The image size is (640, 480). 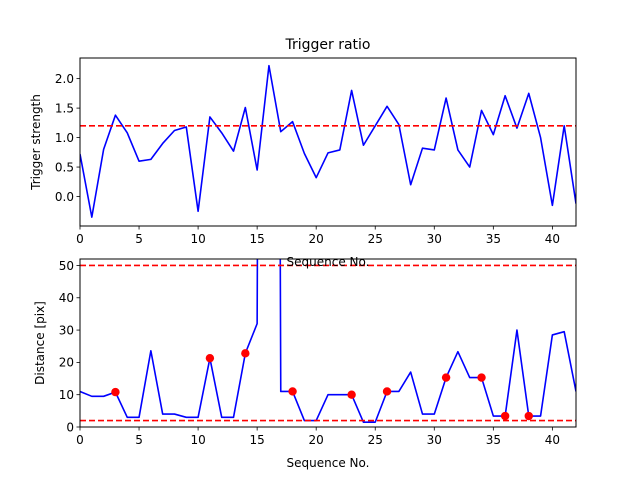 I want to click on bottom-x-axis-label: Sequence No., so click(x=328, y=463).